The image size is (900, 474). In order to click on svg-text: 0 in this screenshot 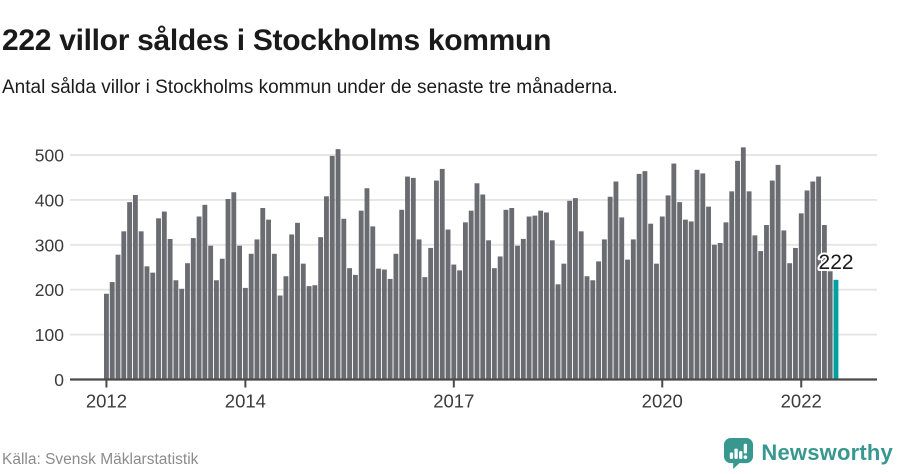, I will do `click(59, 380)`.